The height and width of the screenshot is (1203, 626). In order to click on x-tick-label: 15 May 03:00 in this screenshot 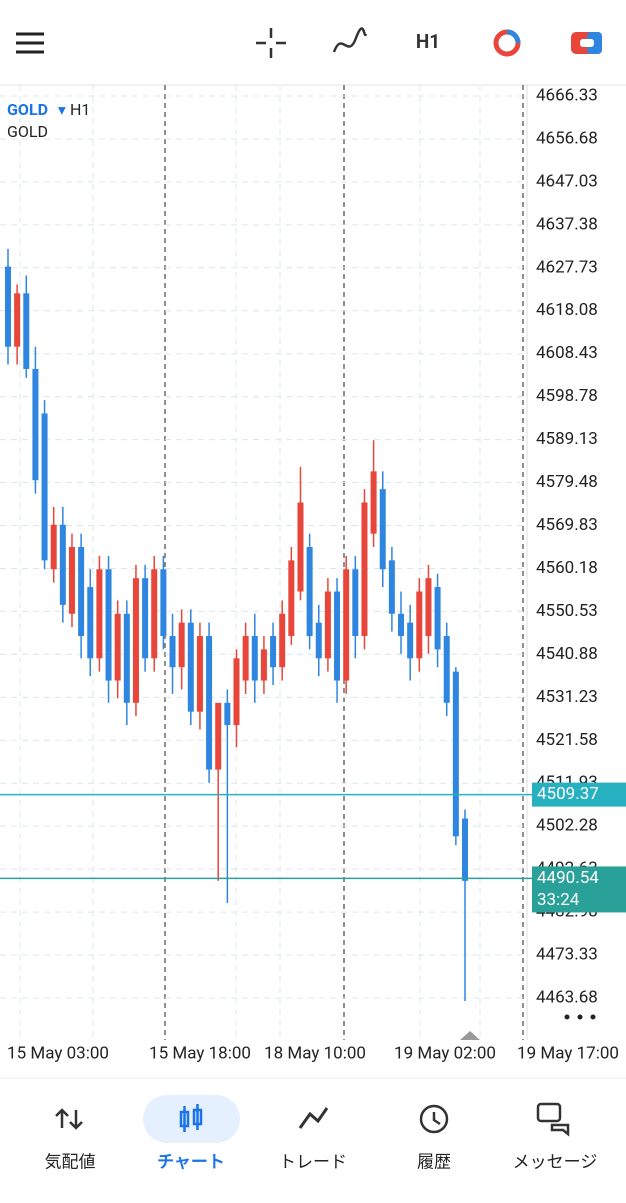, I will do `click(58, 1053)`.